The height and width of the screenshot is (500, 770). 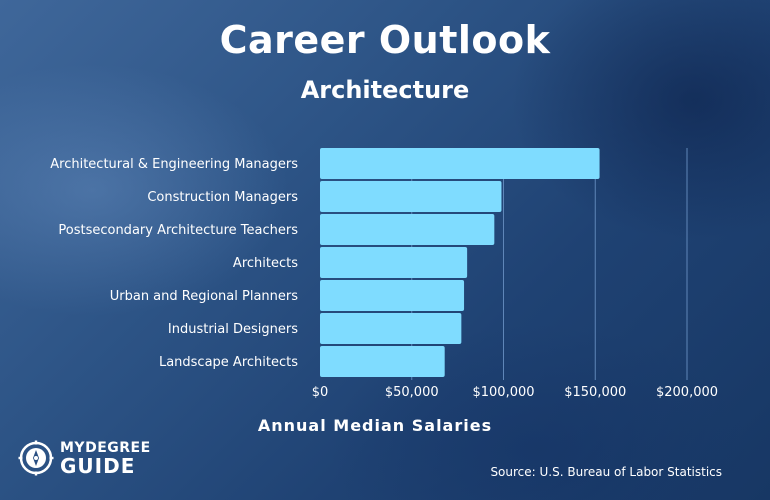 I want to click on category-label: Urban and Regional Planners, so click(x=204, y=296).